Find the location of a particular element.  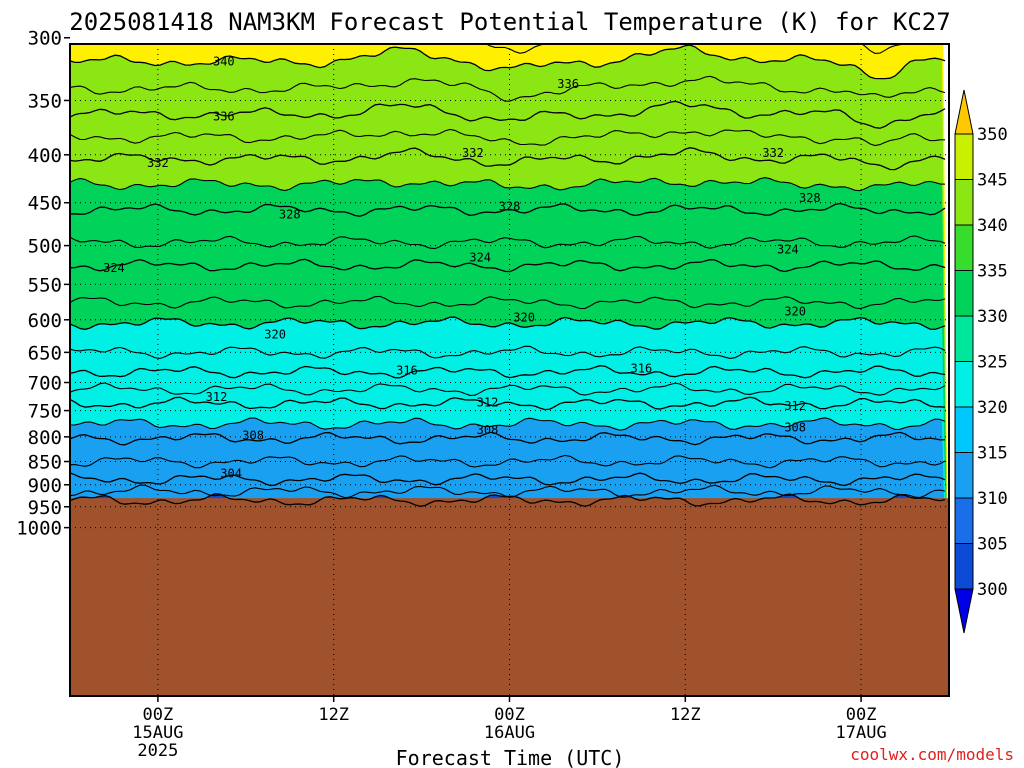

contour-label-5: 336 is located at coordinates (224, 116).